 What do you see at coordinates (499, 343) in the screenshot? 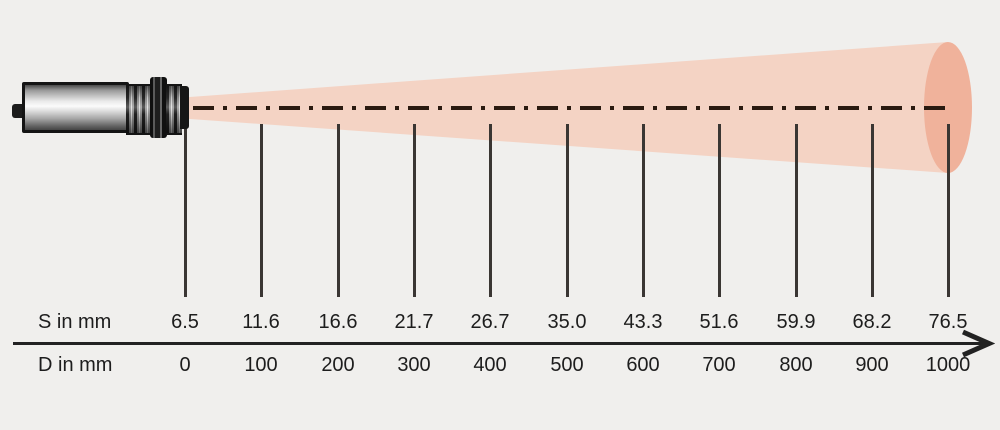
I see `distance-axis-line` at bounding box center [499, 343].